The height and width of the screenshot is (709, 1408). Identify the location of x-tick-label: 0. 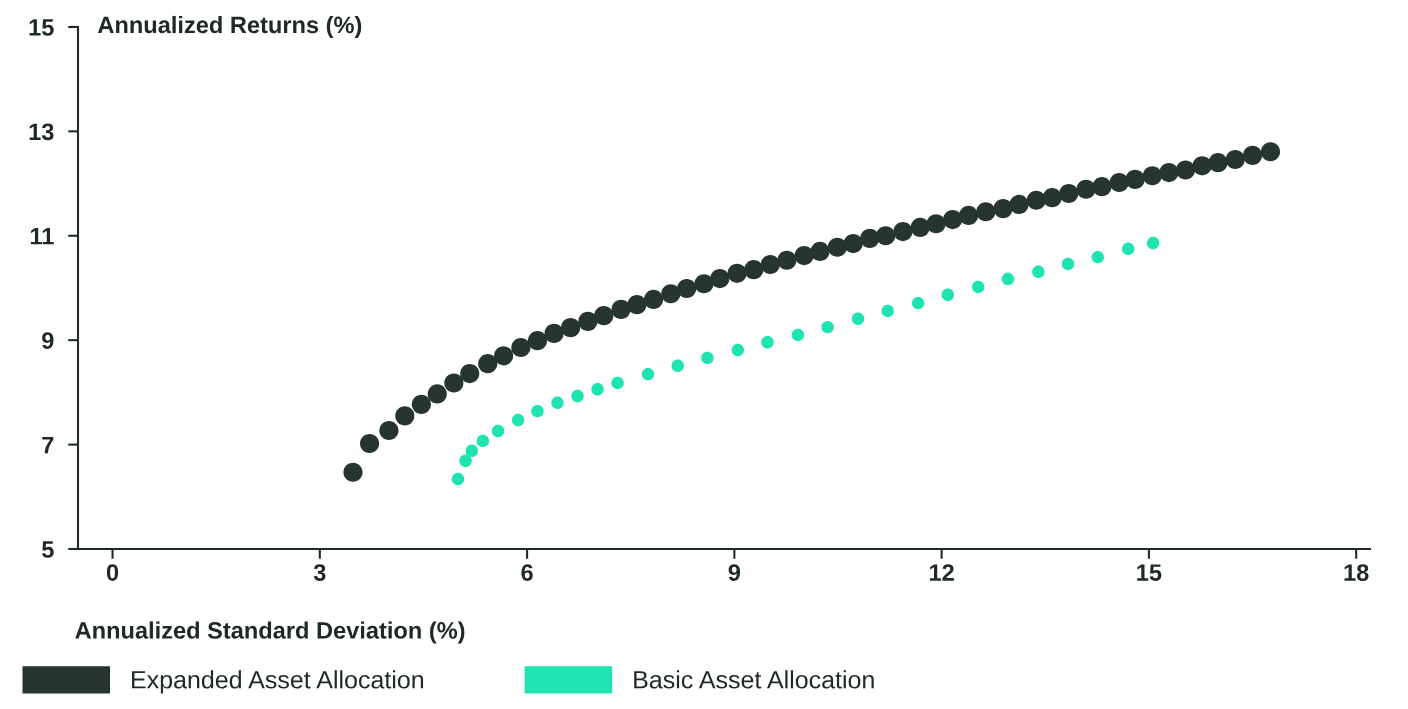
(112, 572).